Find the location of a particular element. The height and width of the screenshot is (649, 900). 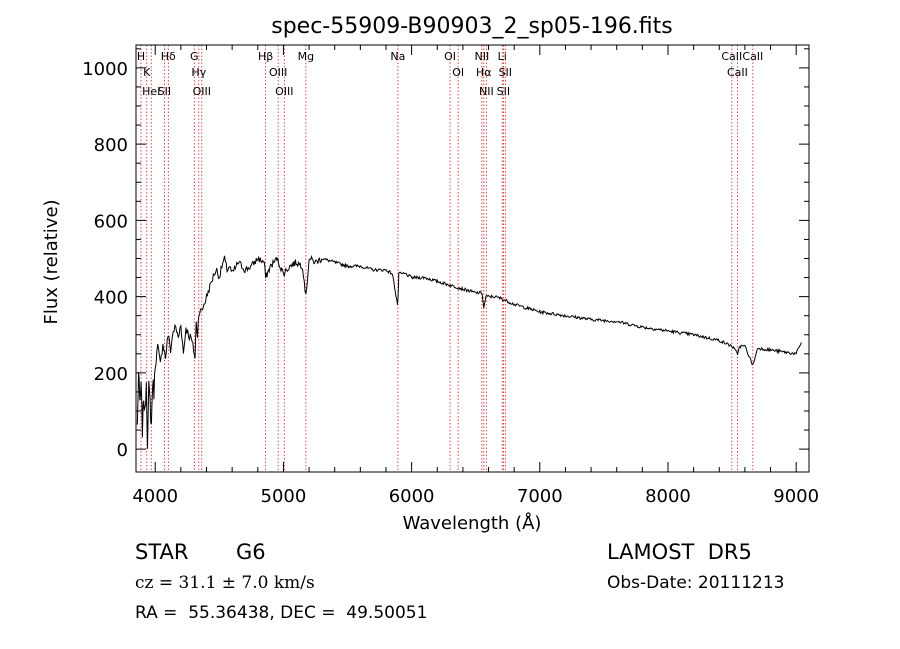

line-label: K is located at coordinates (147, 72).